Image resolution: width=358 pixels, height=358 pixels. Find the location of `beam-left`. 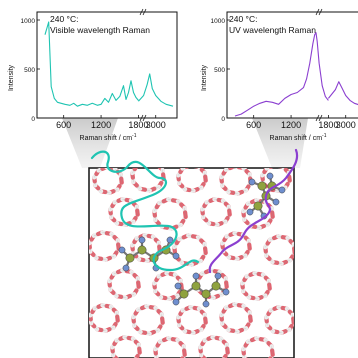

beam-left is located at coordinates (90, 143).